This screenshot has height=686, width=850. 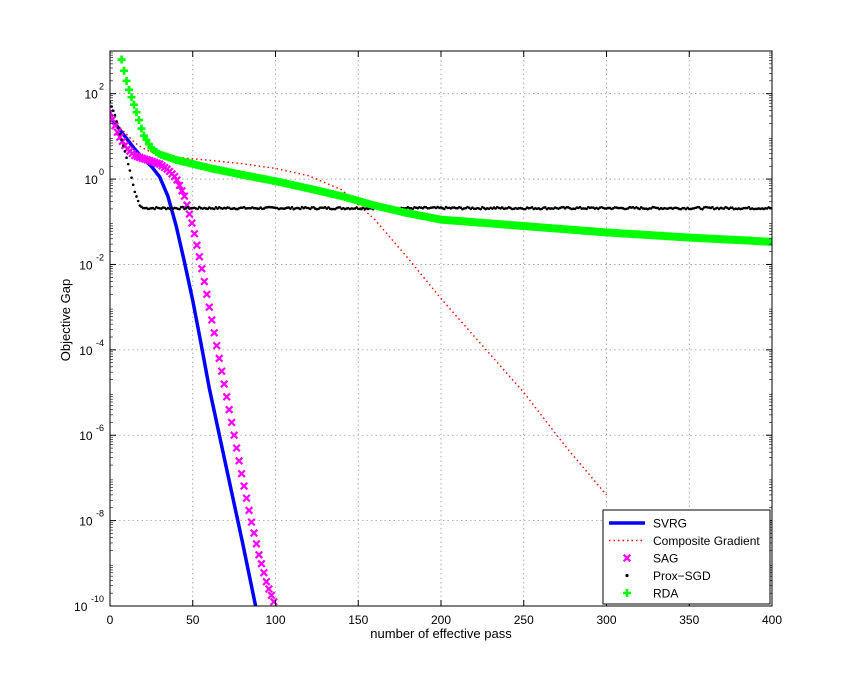 I want to click on legend-item: Composite Gradient, so click(x=684, y=541).